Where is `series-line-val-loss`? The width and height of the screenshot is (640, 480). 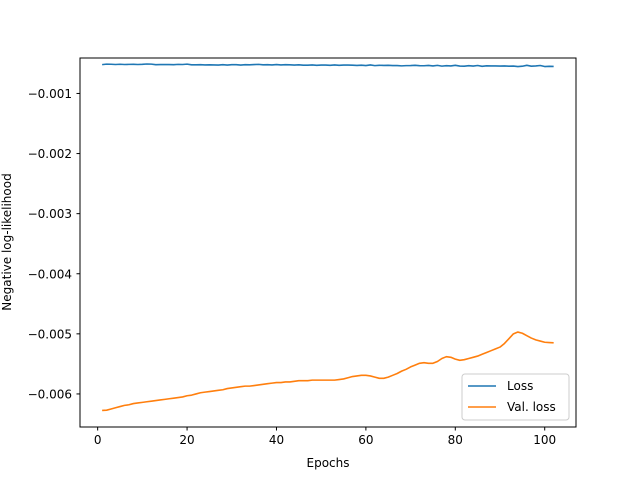
series-line-val-loss is located at coordinates (328, 371).